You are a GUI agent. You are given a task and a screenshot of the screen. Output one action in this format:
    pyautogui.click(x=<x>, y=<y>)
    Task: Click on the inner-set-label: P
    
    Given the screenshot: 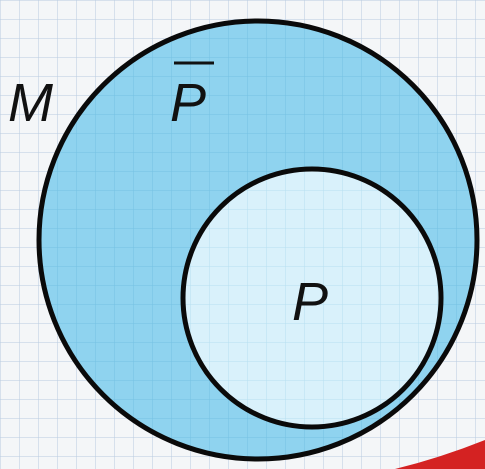 What is the action you would take?
    pyautogui.click(x=310, y=302)
    